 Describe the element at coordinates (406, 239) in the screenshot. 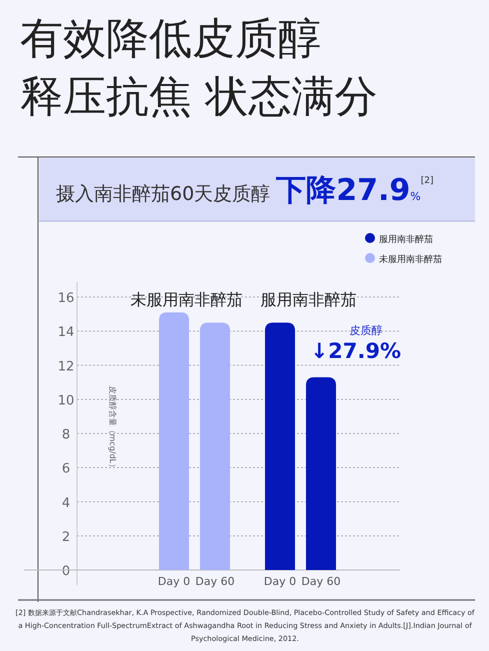

I see `legend-label: 服用南非醉茄` at that location.